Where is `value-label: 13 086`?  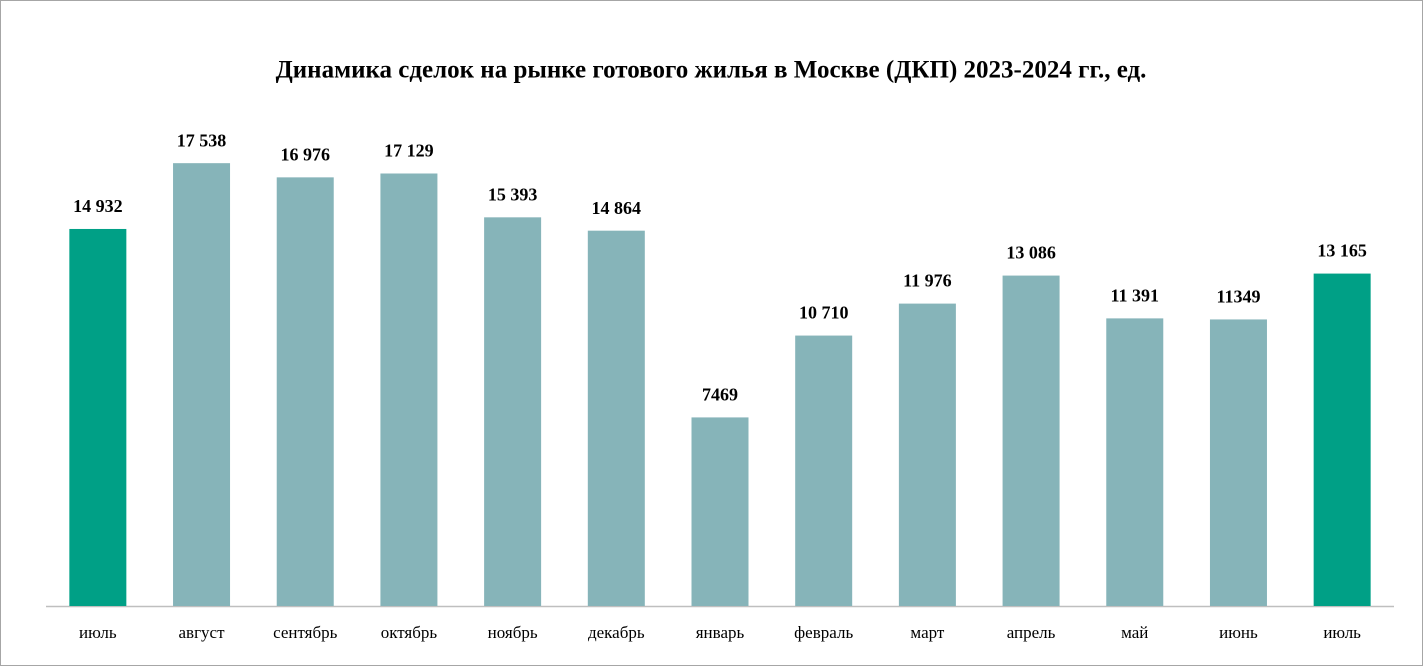
value-label: 13 086 is located at coordinates (1031, 253).